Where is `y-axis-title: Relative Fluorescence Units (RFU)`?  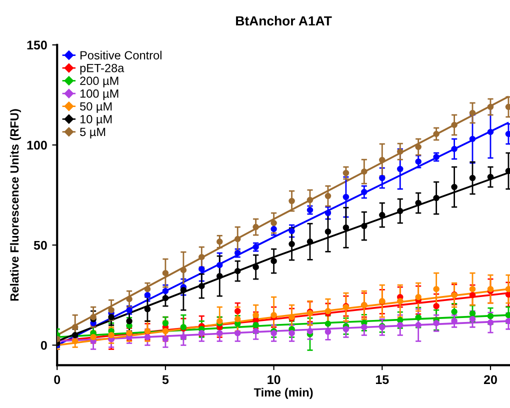
y-axis-title: Relative Fluorescence Units (RFU) is located at coordinates (15, 205).